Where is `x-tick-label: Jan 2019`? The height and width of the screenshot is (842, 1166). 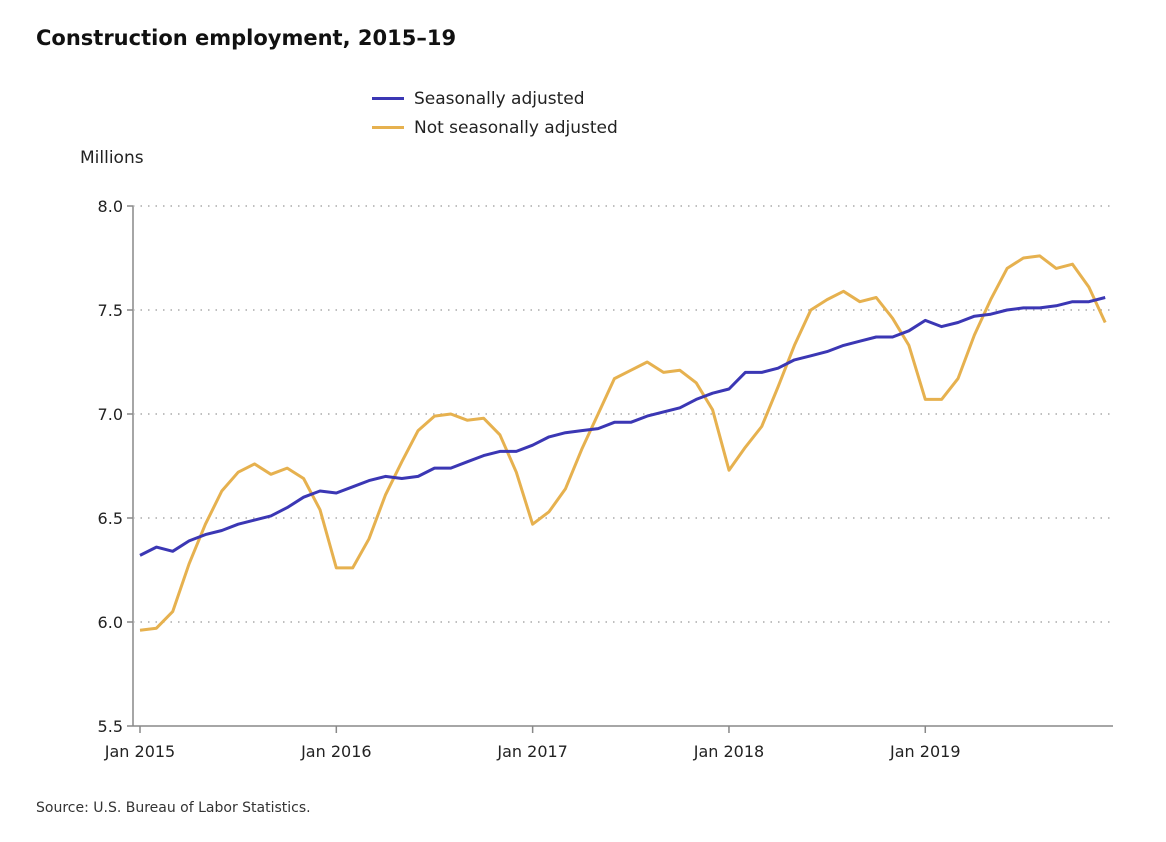
x-tick-label: Jan 2019 is located at coordinates (924, 751).